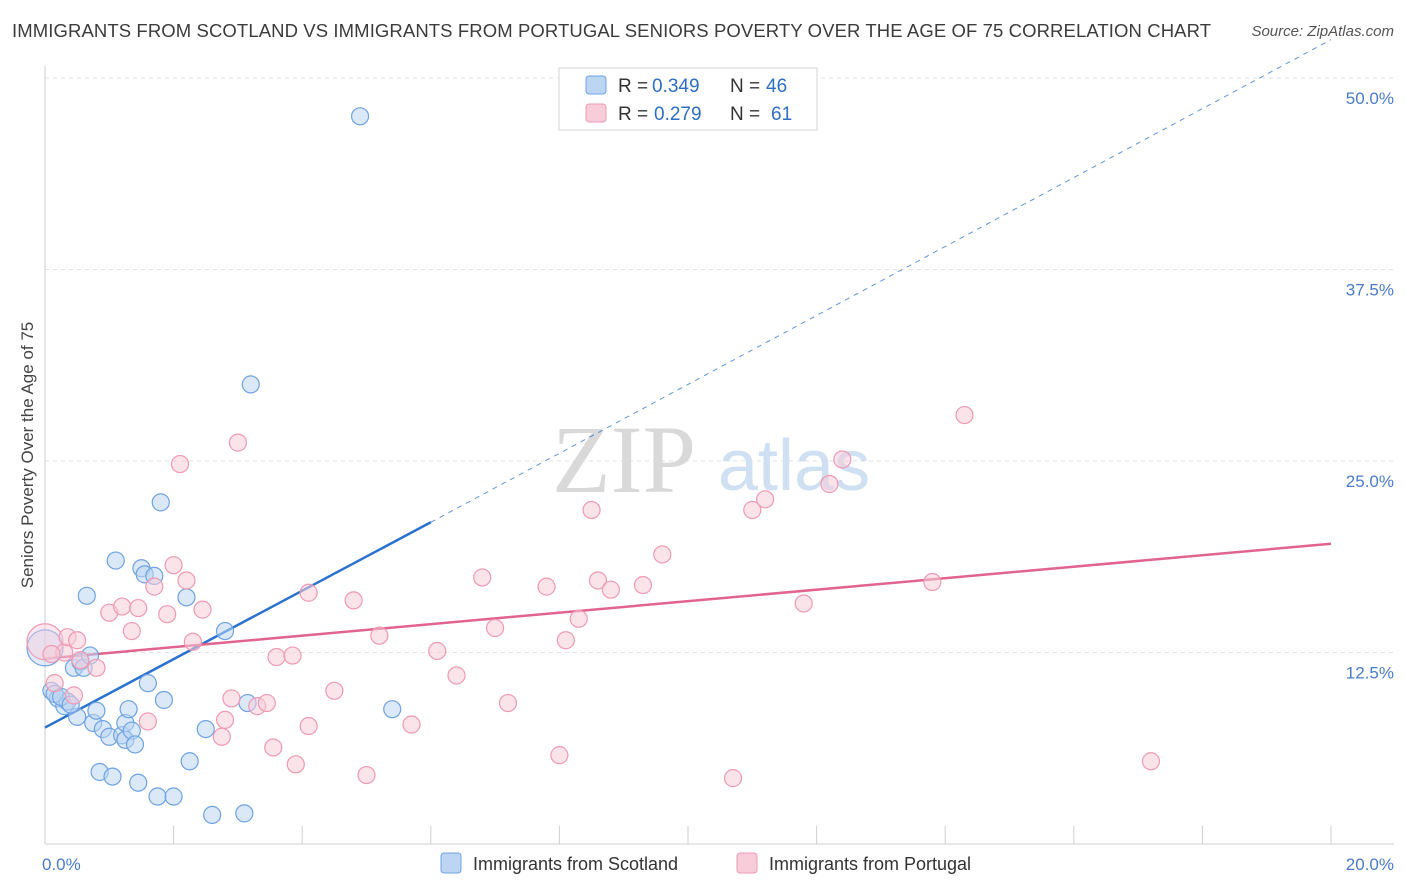 The image size is (1406, 892). I want to click on legend-r-label-portugal: R =, so click(633, 114).